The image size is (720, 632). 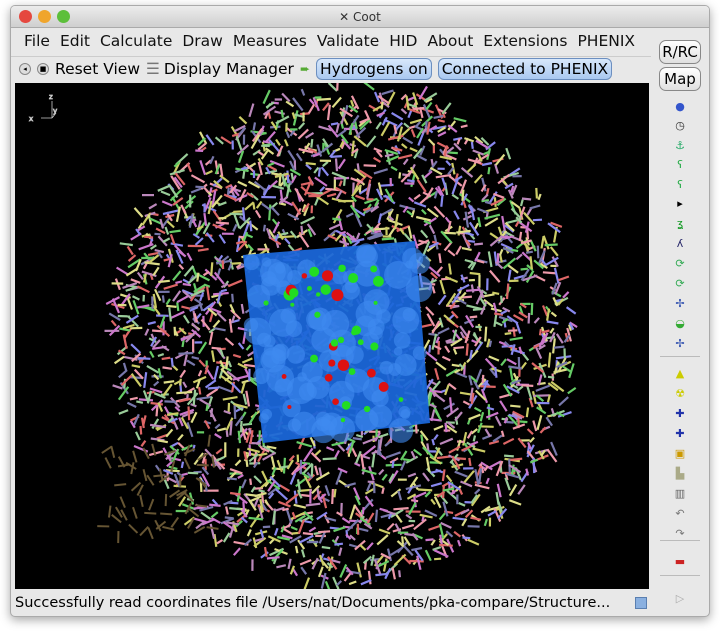 I want to click on axis-x-label: x, so click(x=31, y=119).